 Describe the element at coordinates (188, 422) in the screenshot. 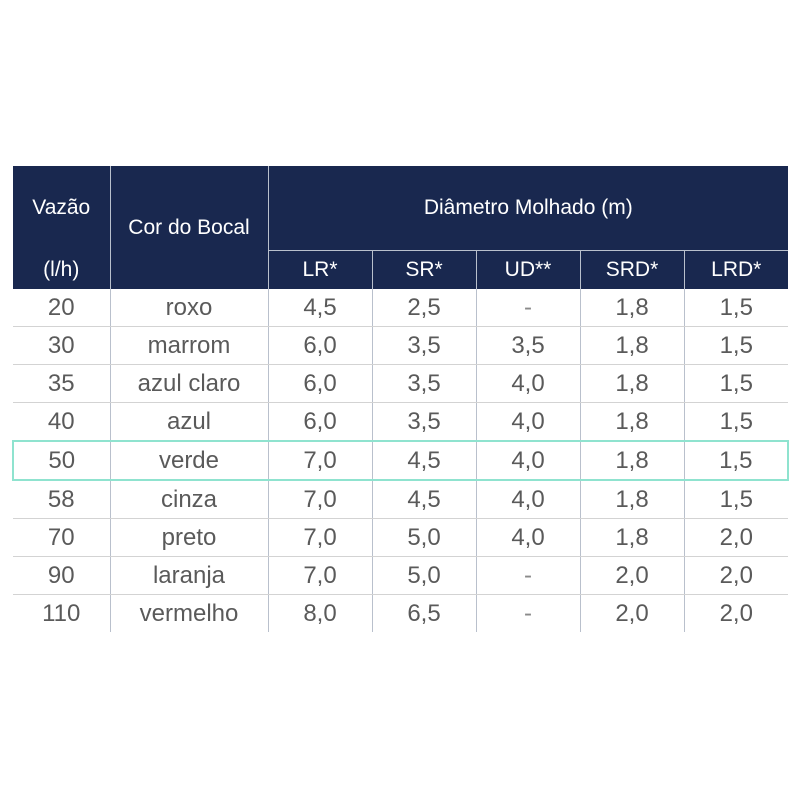

I see `cell-cor-do-bocal: azul` at that location.